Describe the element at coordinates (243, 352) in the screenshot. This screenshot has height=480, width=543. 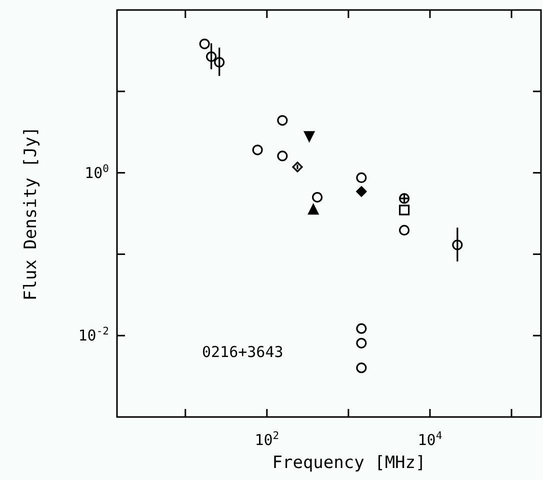
I see `annotation: 0216+3643` at that location.